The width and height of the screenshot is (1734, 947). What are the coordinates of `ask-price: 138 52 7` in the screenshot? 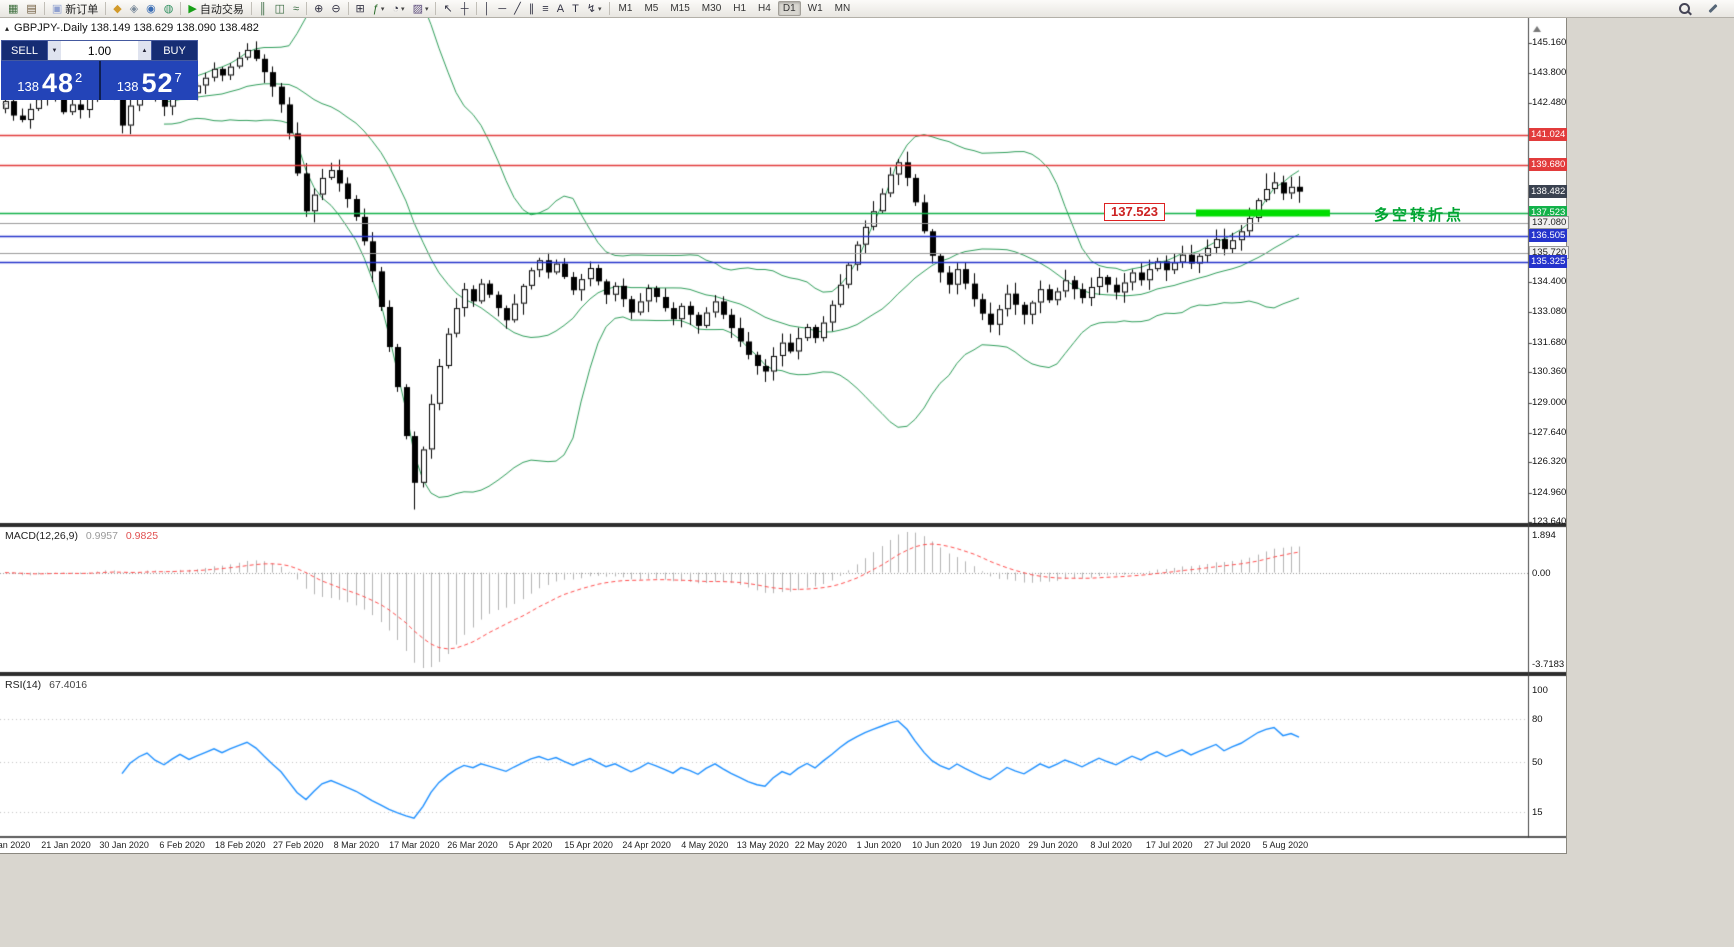 It's located at (149, 80).